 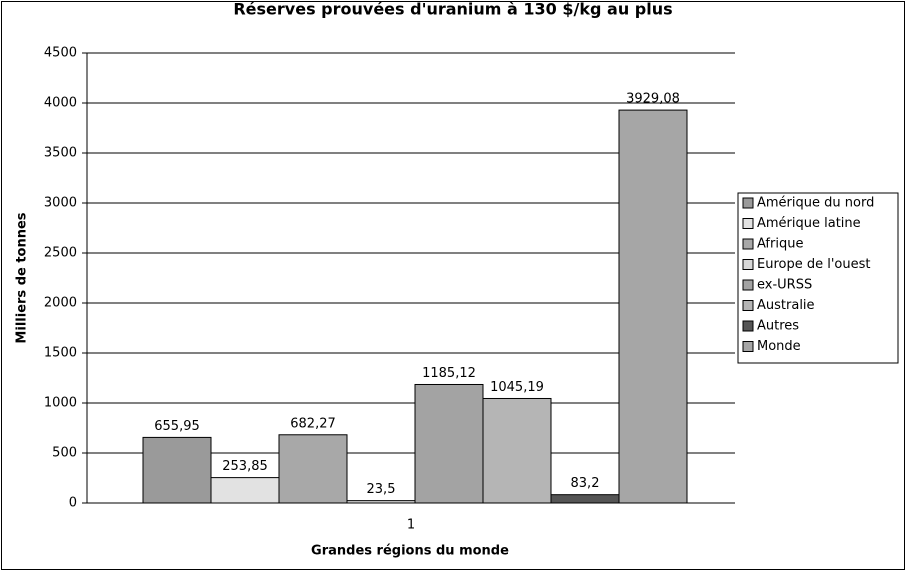 I want to click on legend-label: Australie, so click(x=786, y=305).